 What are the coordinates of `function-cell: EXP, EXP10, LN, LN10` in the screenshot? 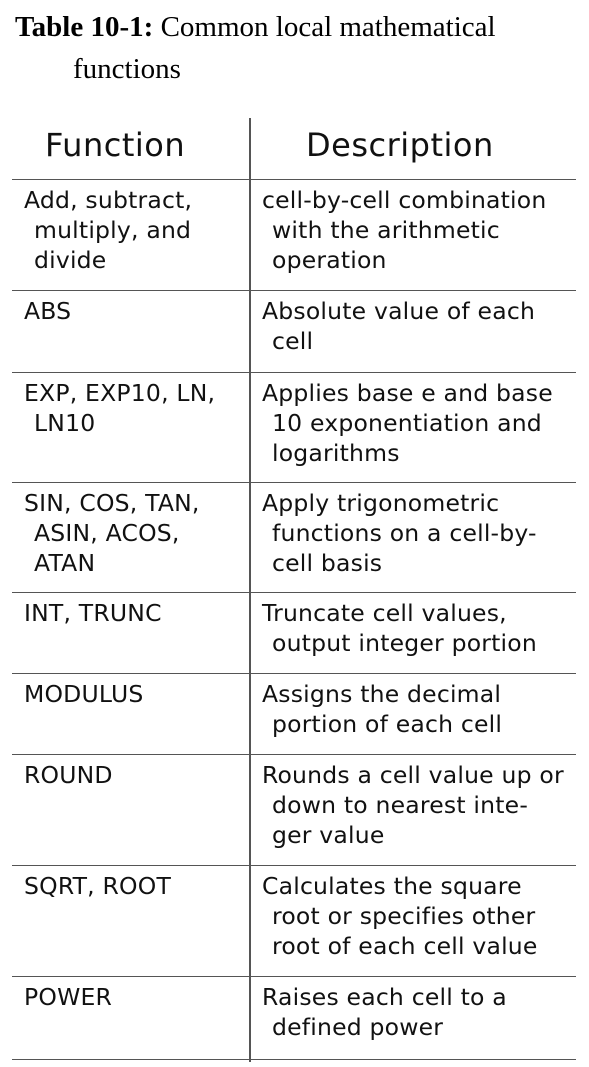 It's located at (135, 408).